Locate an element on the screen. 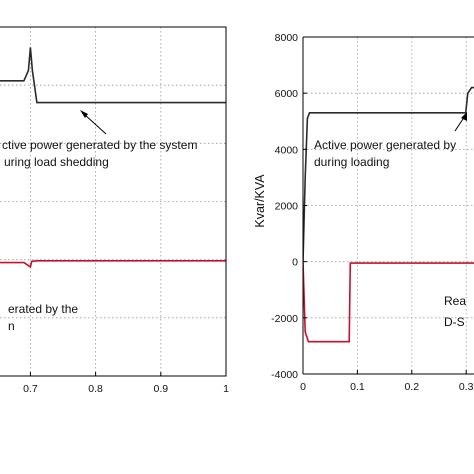 The width and height of the screenshot is (474, 474). right-y-axis-label: Kvar/KVA is located at coordinates (260, 201).